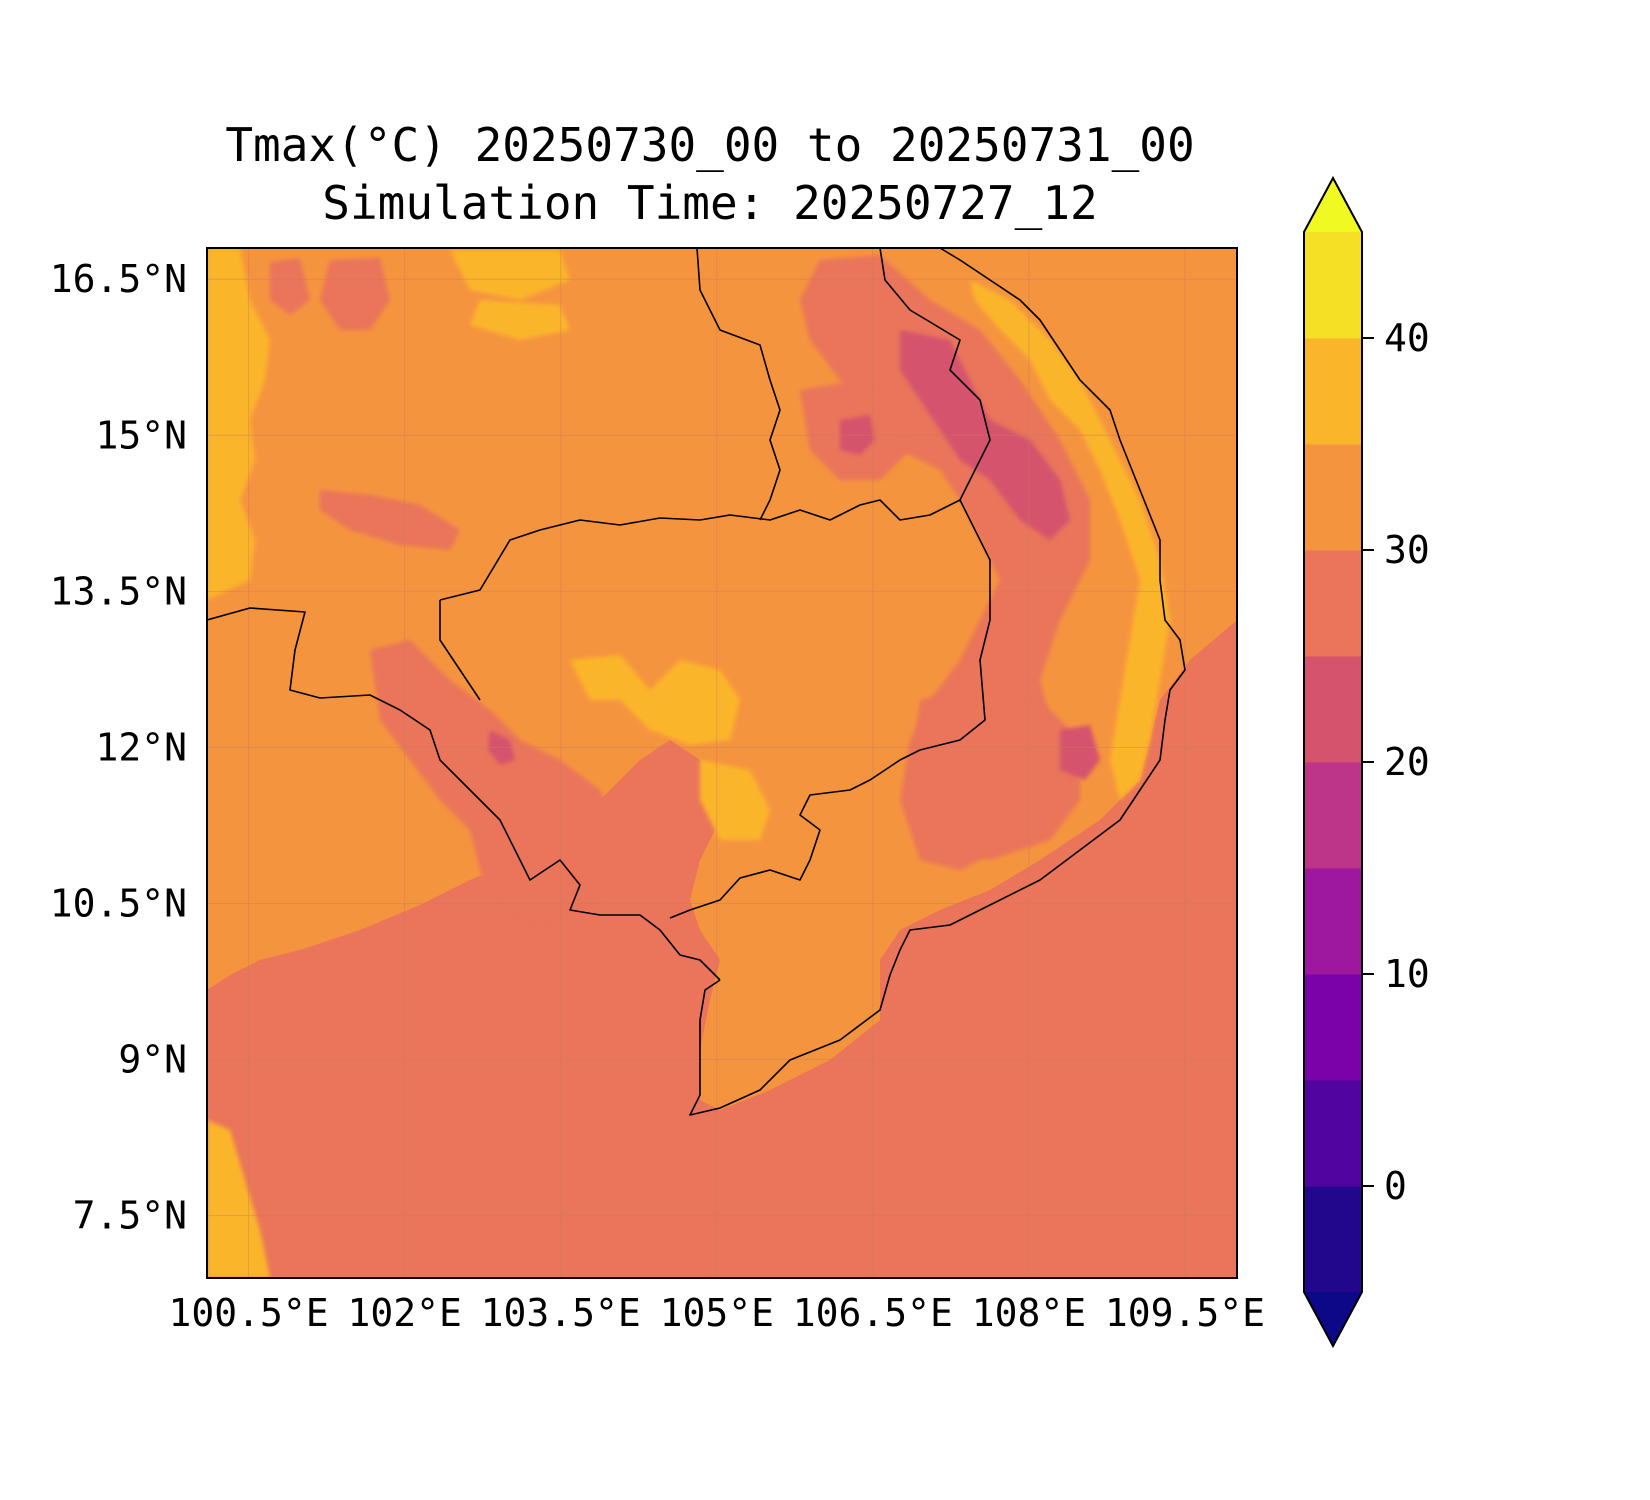 The width and height of the screenshot is (1650, 1500). I want to click on colorbar, so click(1333, 762).